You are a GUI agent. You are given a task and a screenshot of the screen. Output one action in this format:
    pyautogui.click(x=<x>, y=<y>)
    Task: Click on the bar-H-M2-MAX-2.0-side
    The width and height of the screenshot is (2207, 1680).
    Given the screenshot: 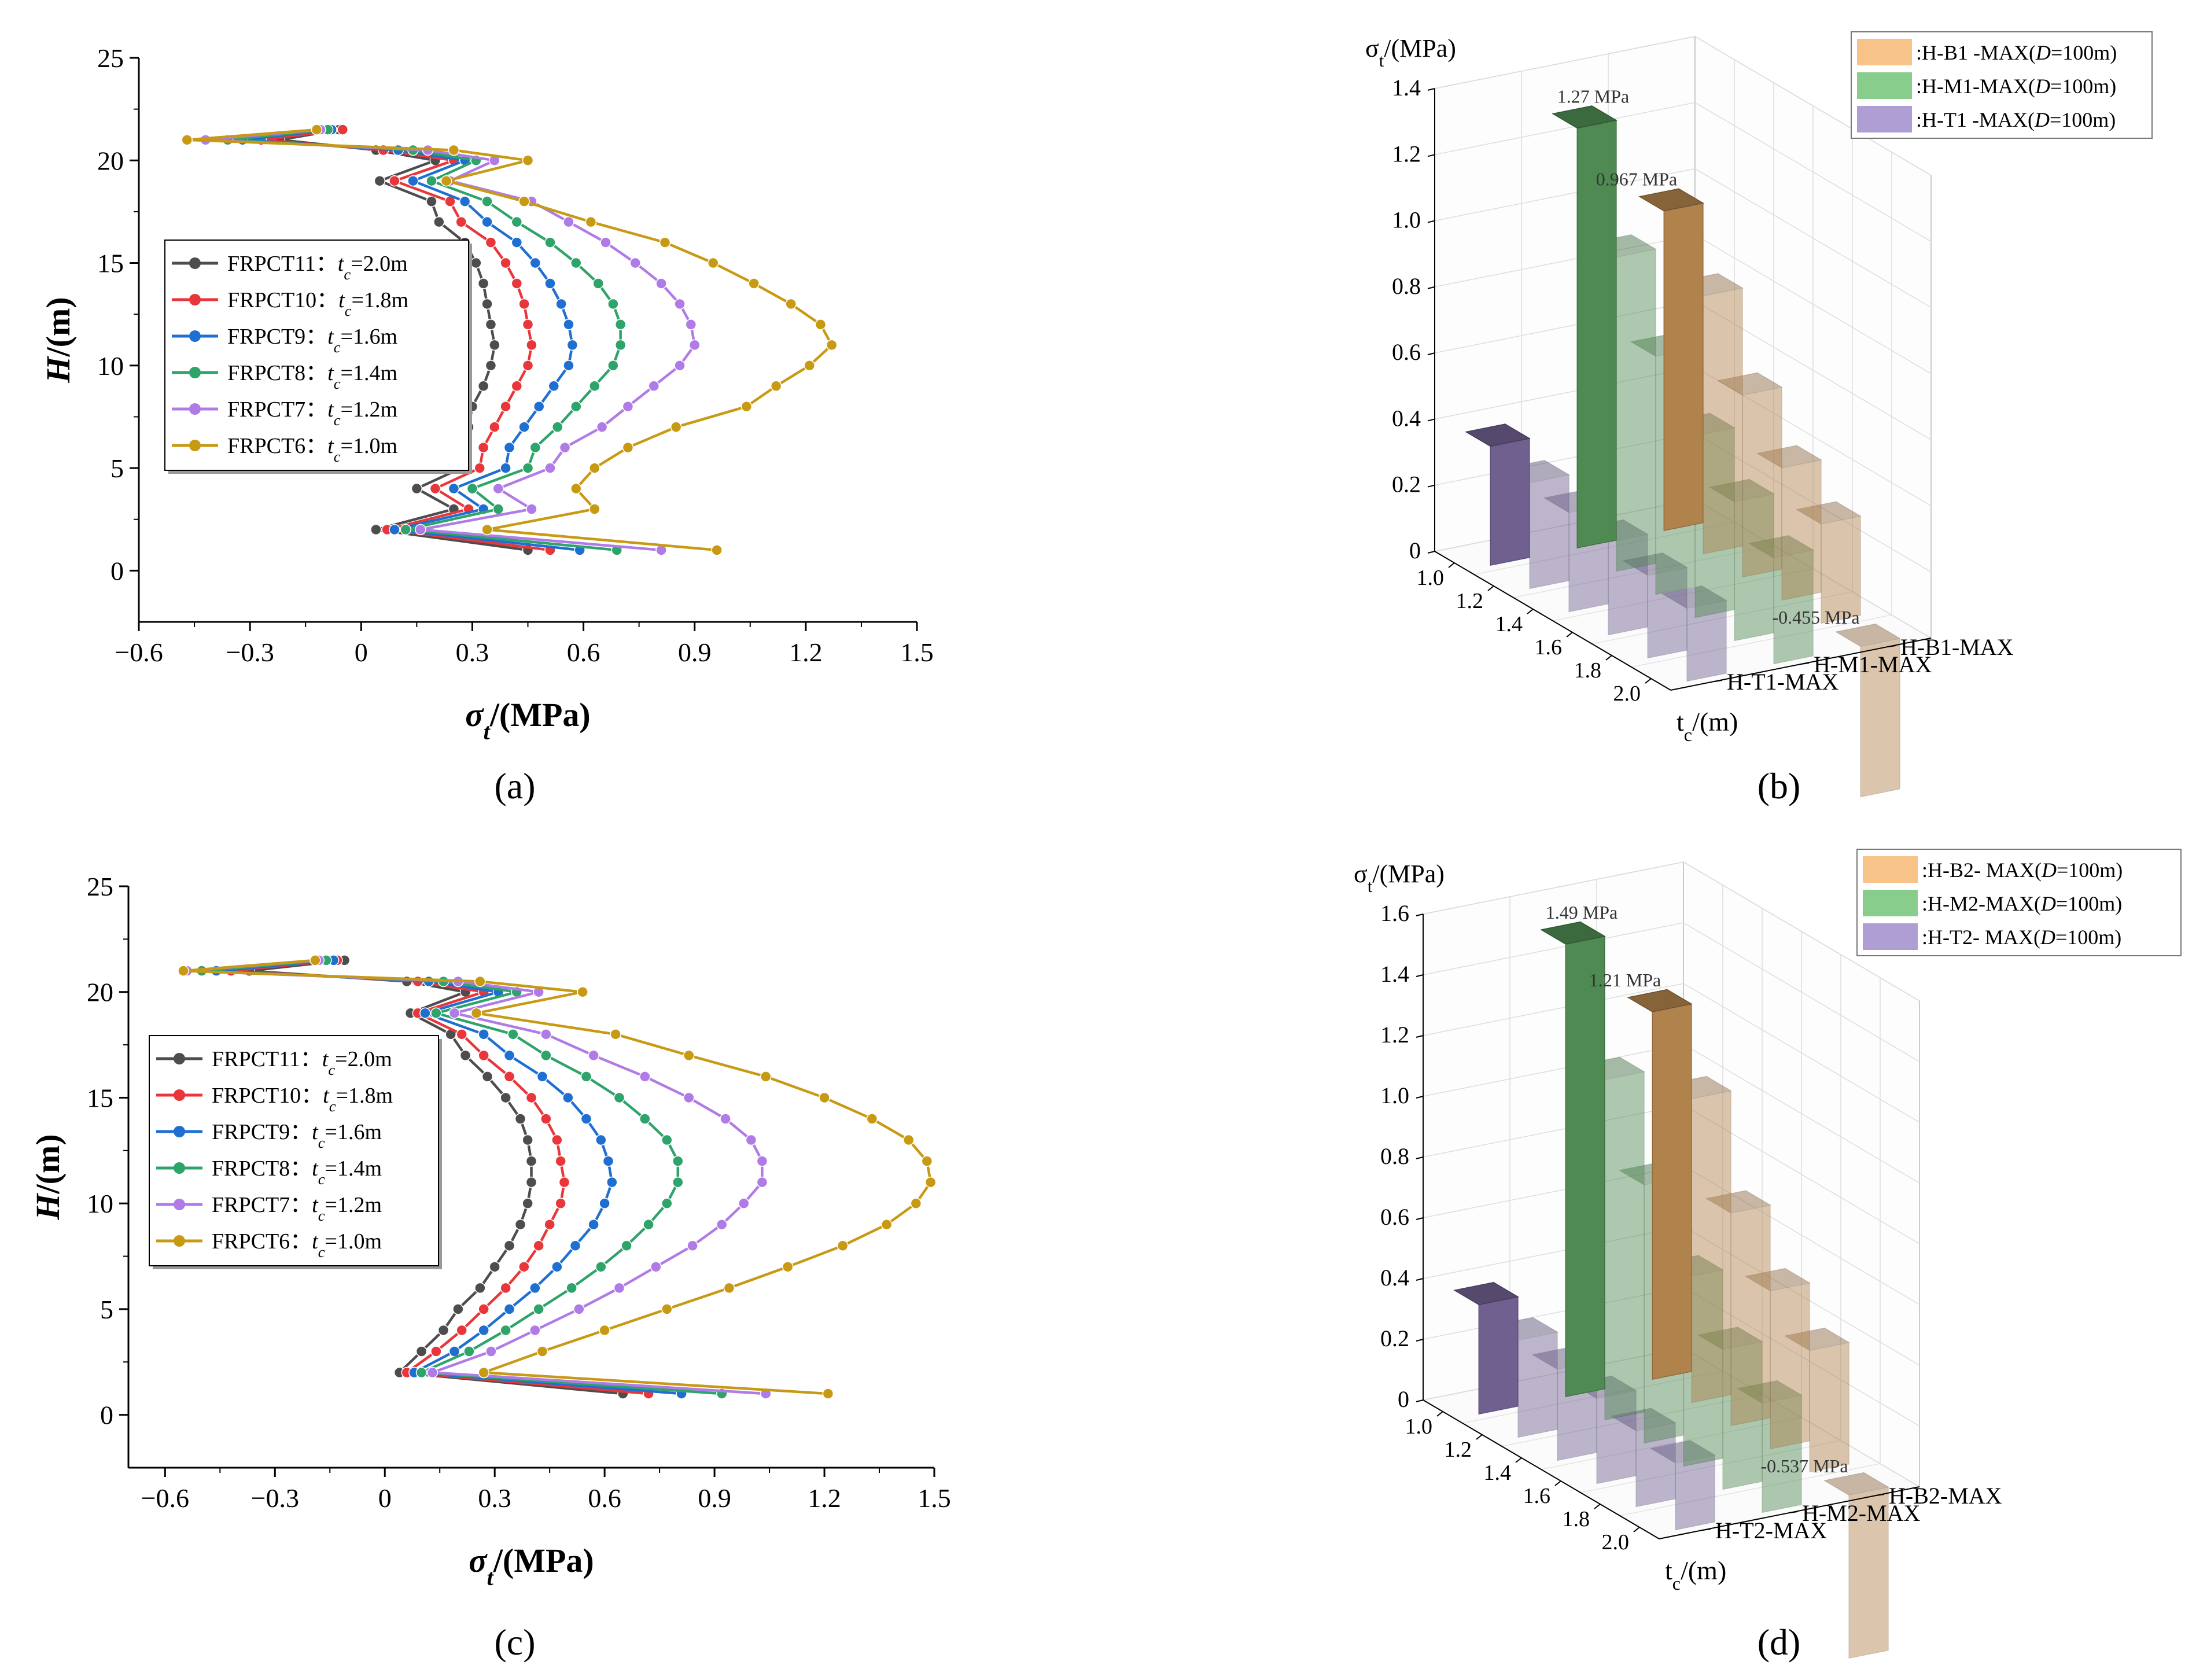 What is the action you would take?
    pyautogui.click(x=1782, y=1453)
    